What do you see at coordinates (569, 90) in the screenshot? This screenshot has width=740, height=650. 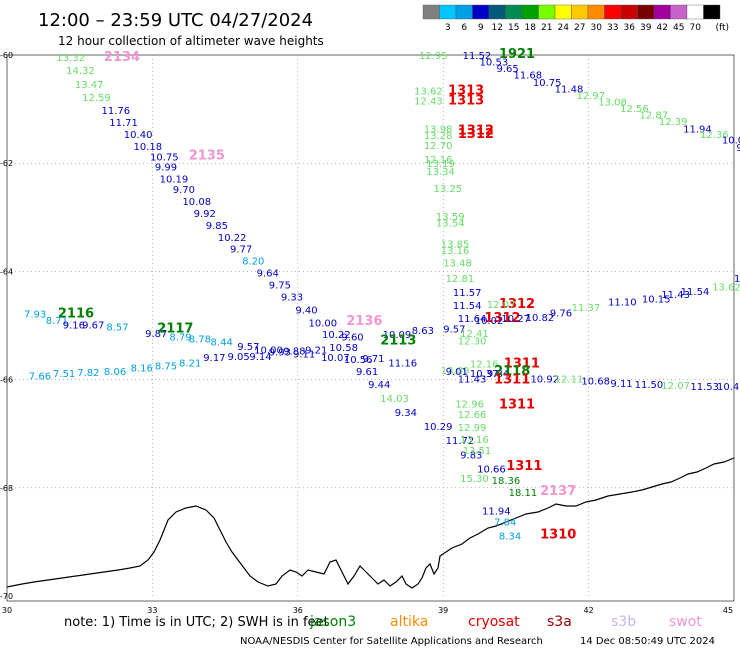 I see `wave-height-value: 11.48` at bounding box center [569, 90].